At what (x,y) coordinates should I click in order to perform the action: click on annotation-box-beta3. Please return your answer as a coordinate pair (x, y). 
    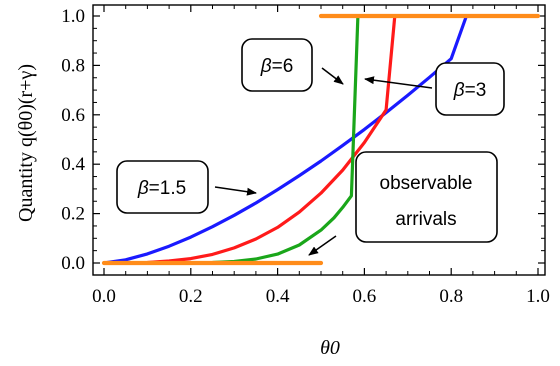
    Looking at the image, I should click on (470, 89).